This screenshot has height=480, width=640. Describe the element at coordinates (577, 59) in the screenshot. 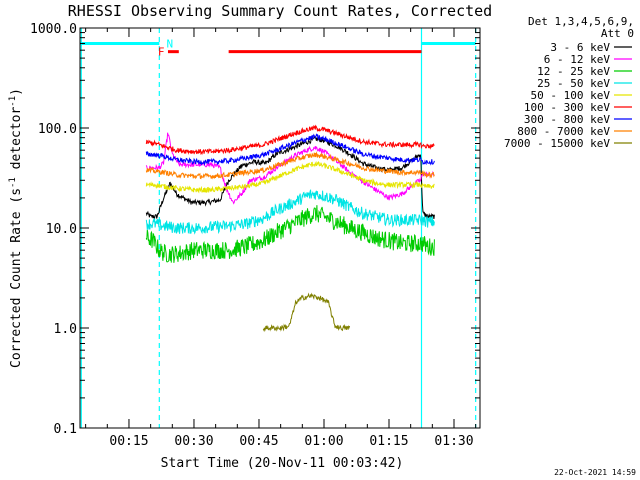

I see `legend-entry-label: 6 - 12 keV` at that location.